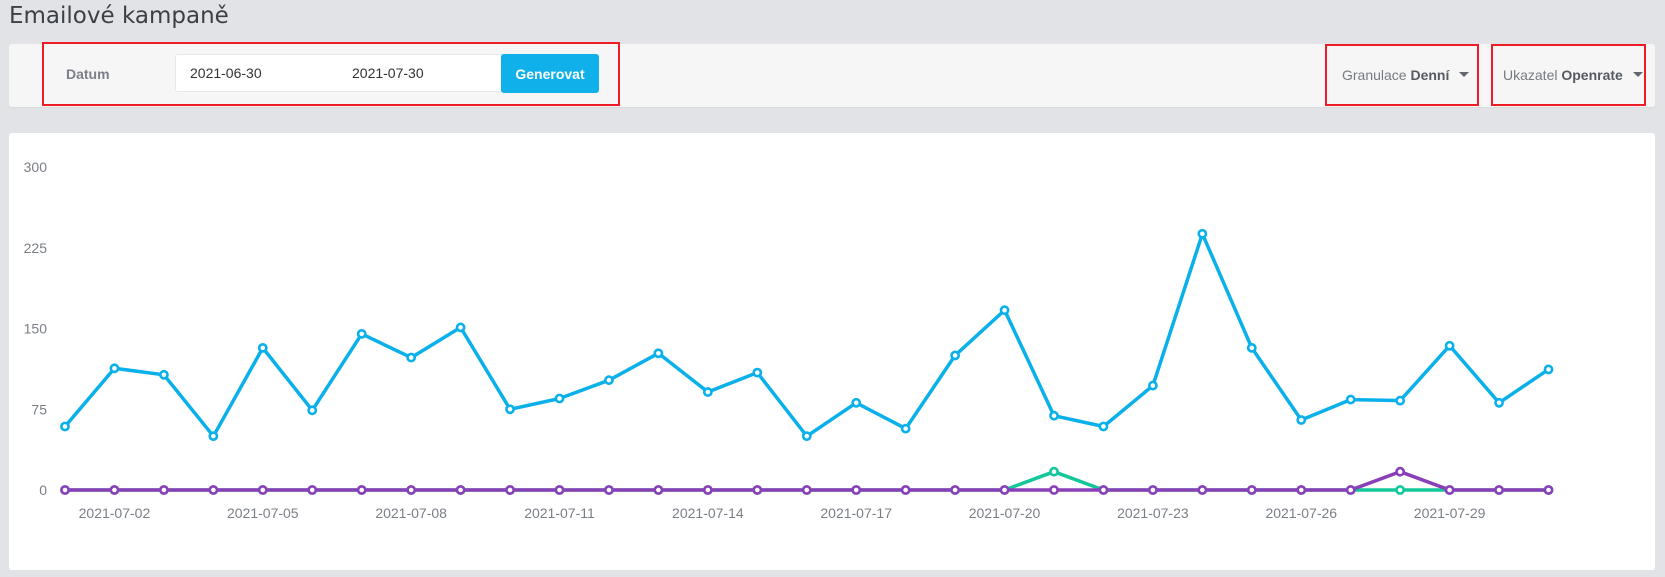 The image size is (1665, 577). I want to click on x-tick-label: 2021-07-14, so click(708, 513).